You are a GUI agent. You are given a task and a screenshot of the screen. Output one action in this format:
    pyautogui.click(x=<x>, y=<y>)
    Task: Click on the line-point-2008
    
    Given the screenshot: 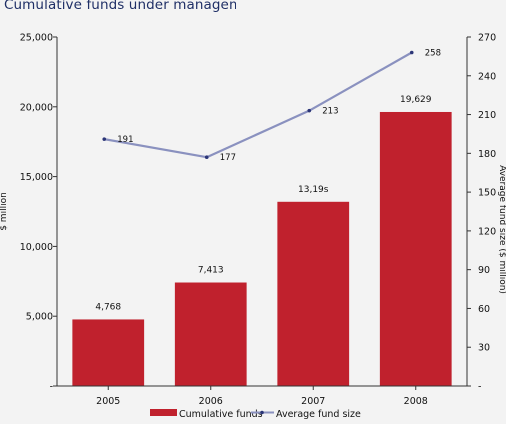 What is the action you would take?
    pyautogui.click(x=411, y=52)
    